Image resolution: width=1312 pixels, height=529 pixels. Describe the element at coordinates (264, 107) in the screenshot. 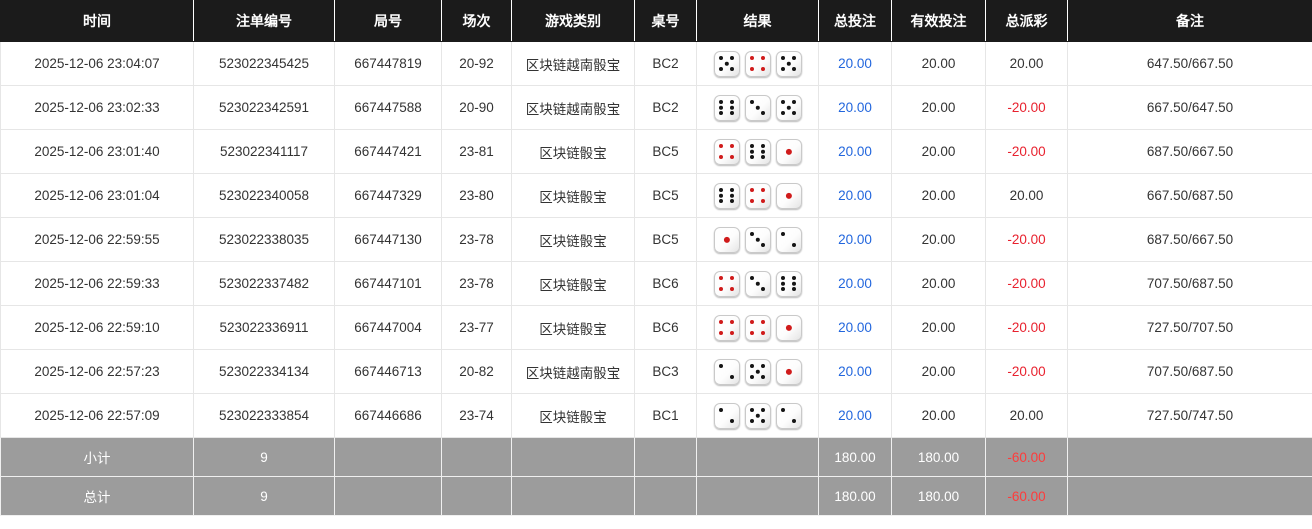

I see `cell-bet_id: 523022342591` at that location.